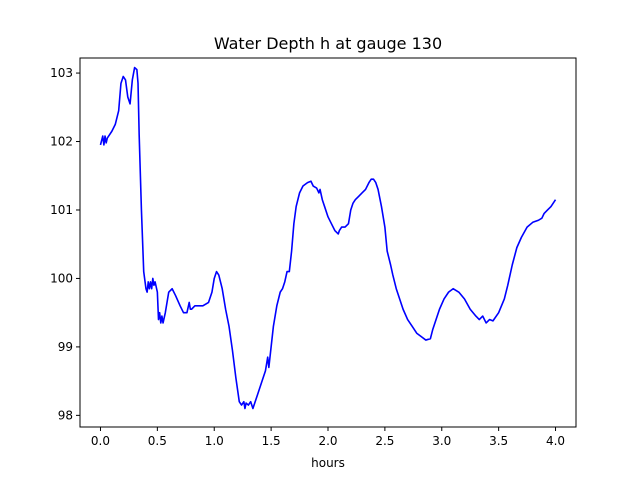  I want to click on x-axis: 0.0 0.5 1.0 1.5 2.0 2.5 3.0 3.5 4.0, so click(328, 437).